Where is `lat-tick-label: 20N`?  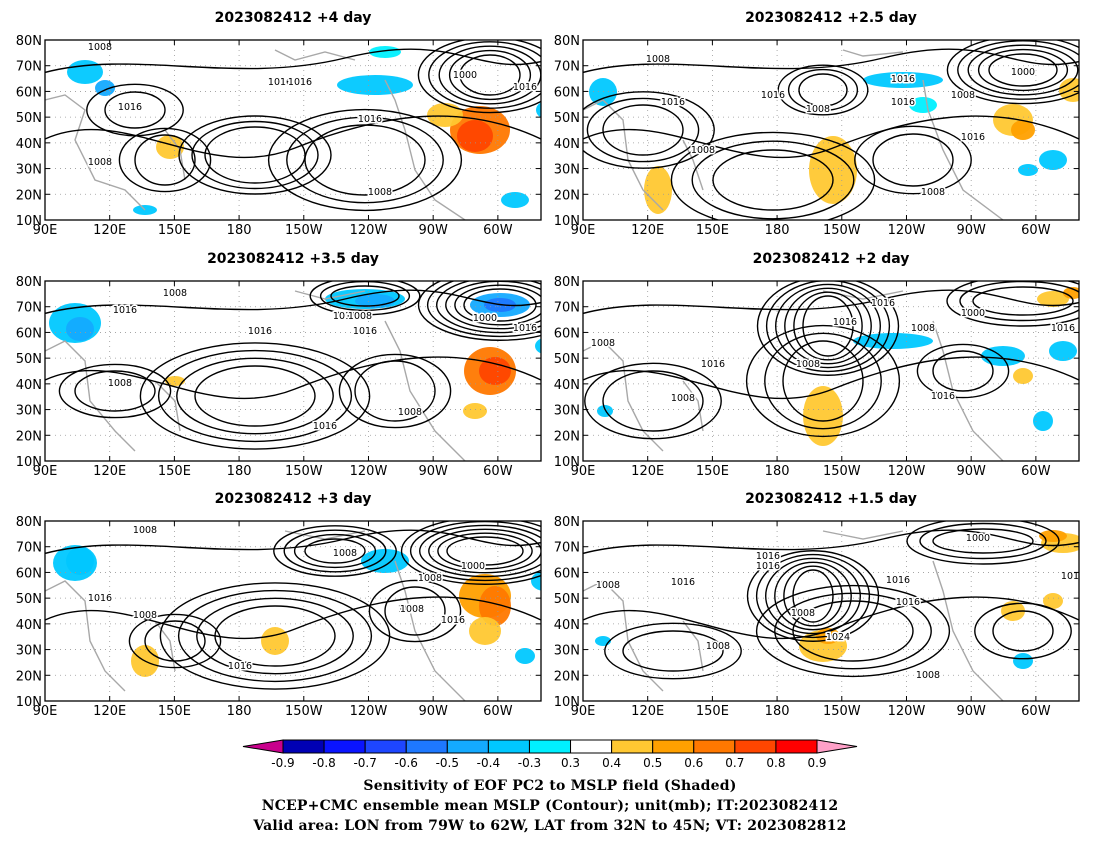
lat-tick-label: 20N is located at coordinates (29, 676).